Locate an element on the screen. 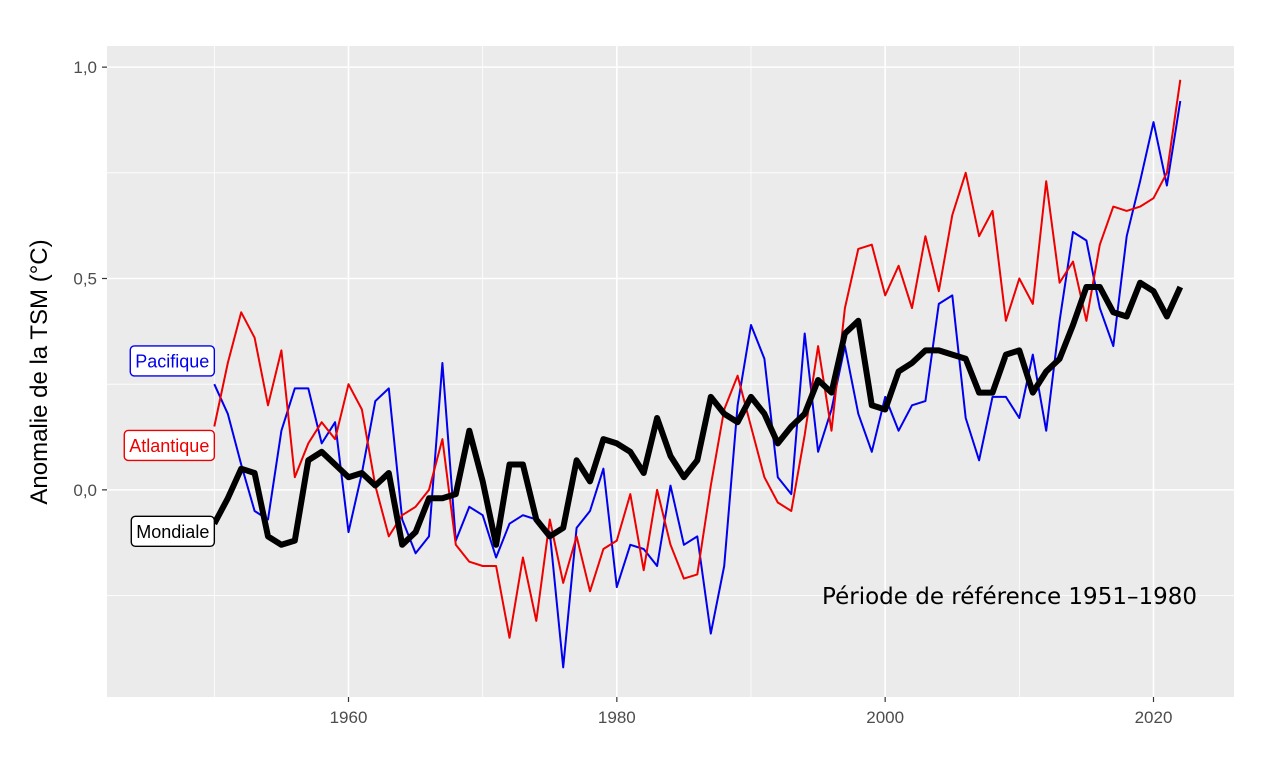  y-tick-label: 1,0 is located at coordinates (85, 67).